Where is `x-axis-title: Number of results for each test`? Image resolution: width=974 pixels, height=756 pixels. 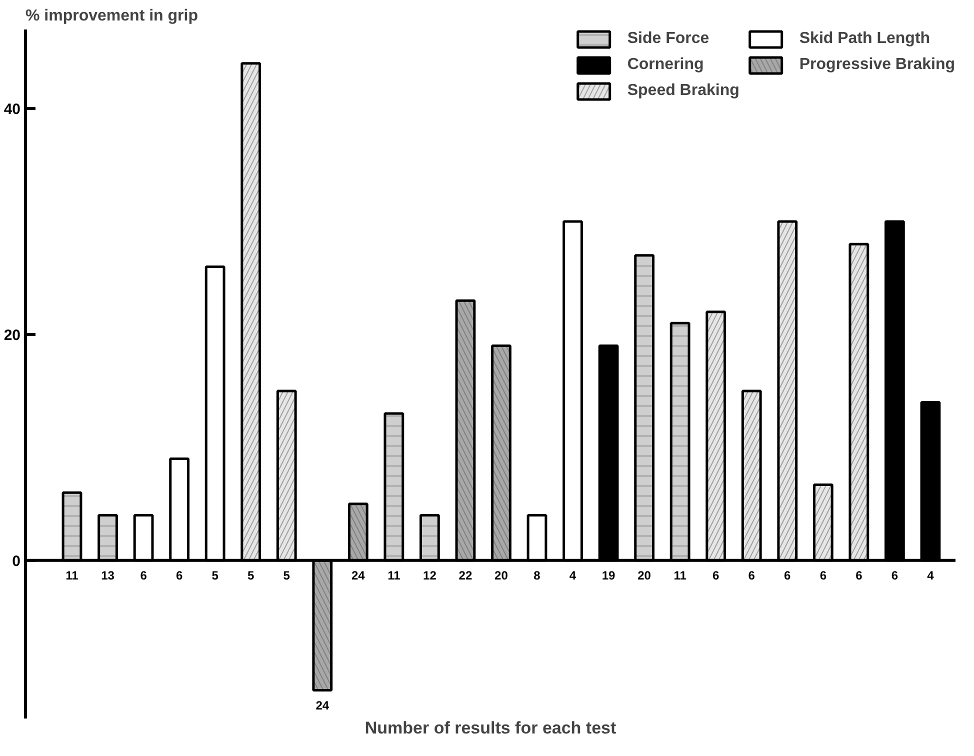 x-axis-title: Number of results for each test is located at coordinates (490, 728).